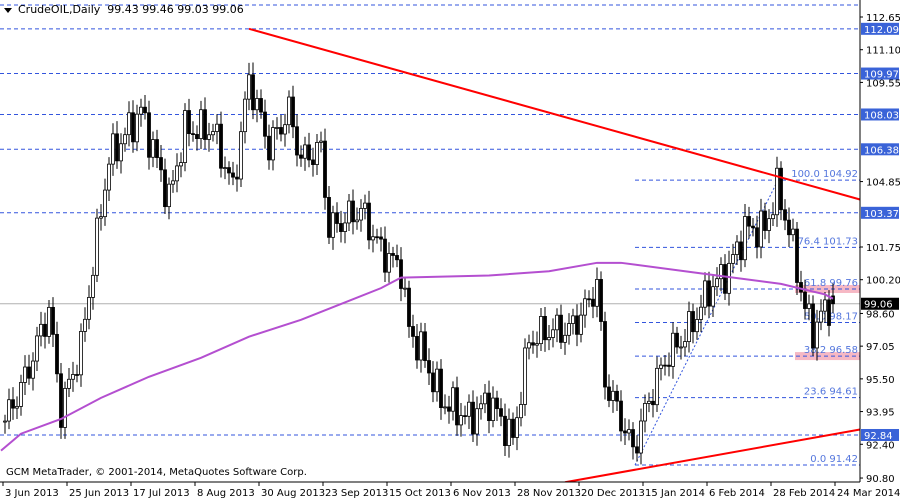 This screenshot has width=900, height=500. I want to click on fib-level-label: 100.0 104.92, so click(824, 174).